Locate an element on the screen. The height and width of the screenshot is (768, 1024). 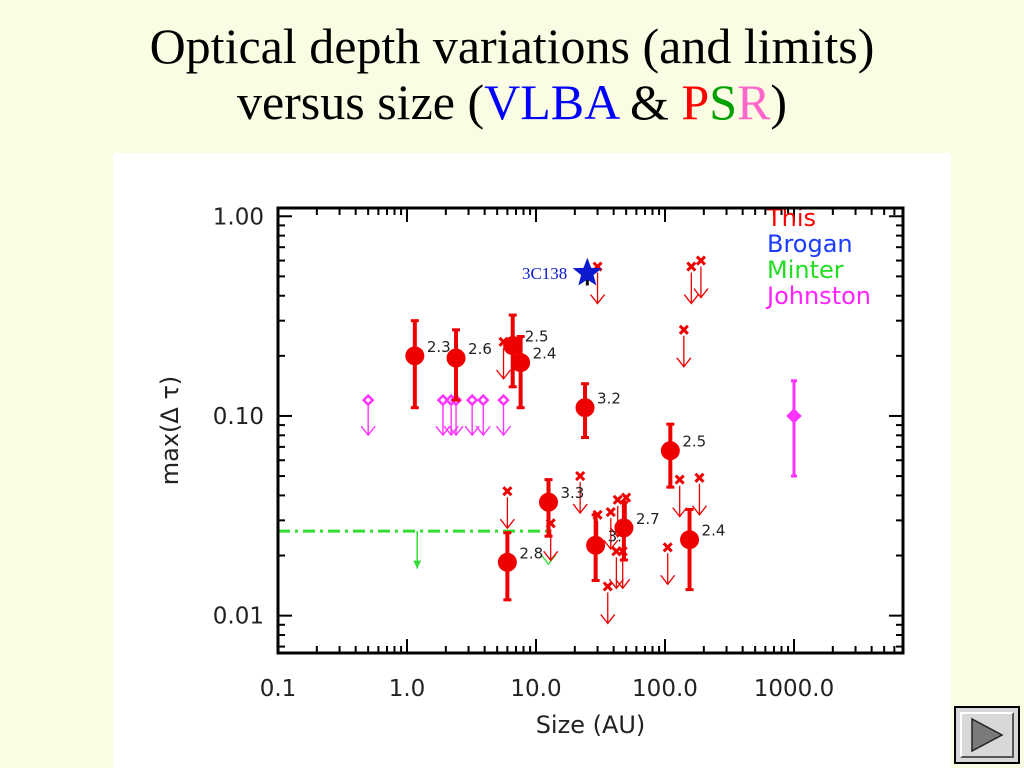
this-point-label: 2.7 is located at coordinates (648, 519).